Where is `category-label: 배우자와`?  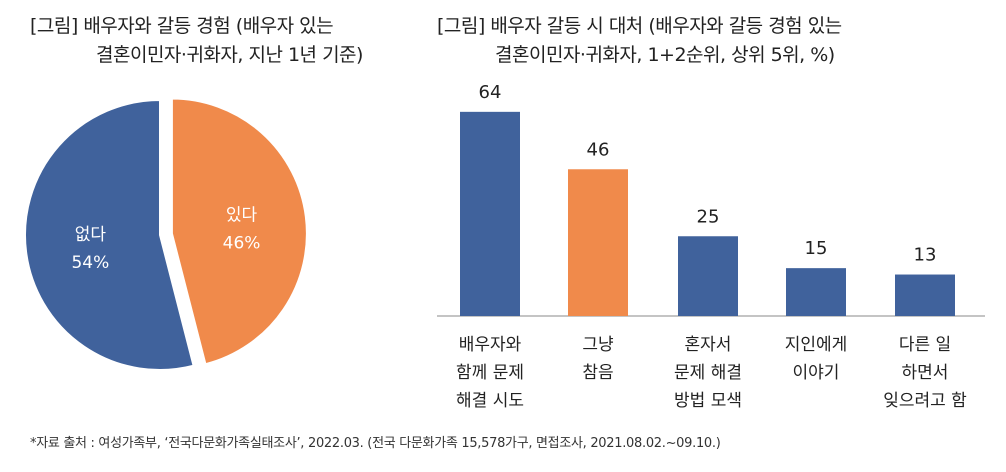
category-label: 배우자와 is located at coordinates (490, 345).